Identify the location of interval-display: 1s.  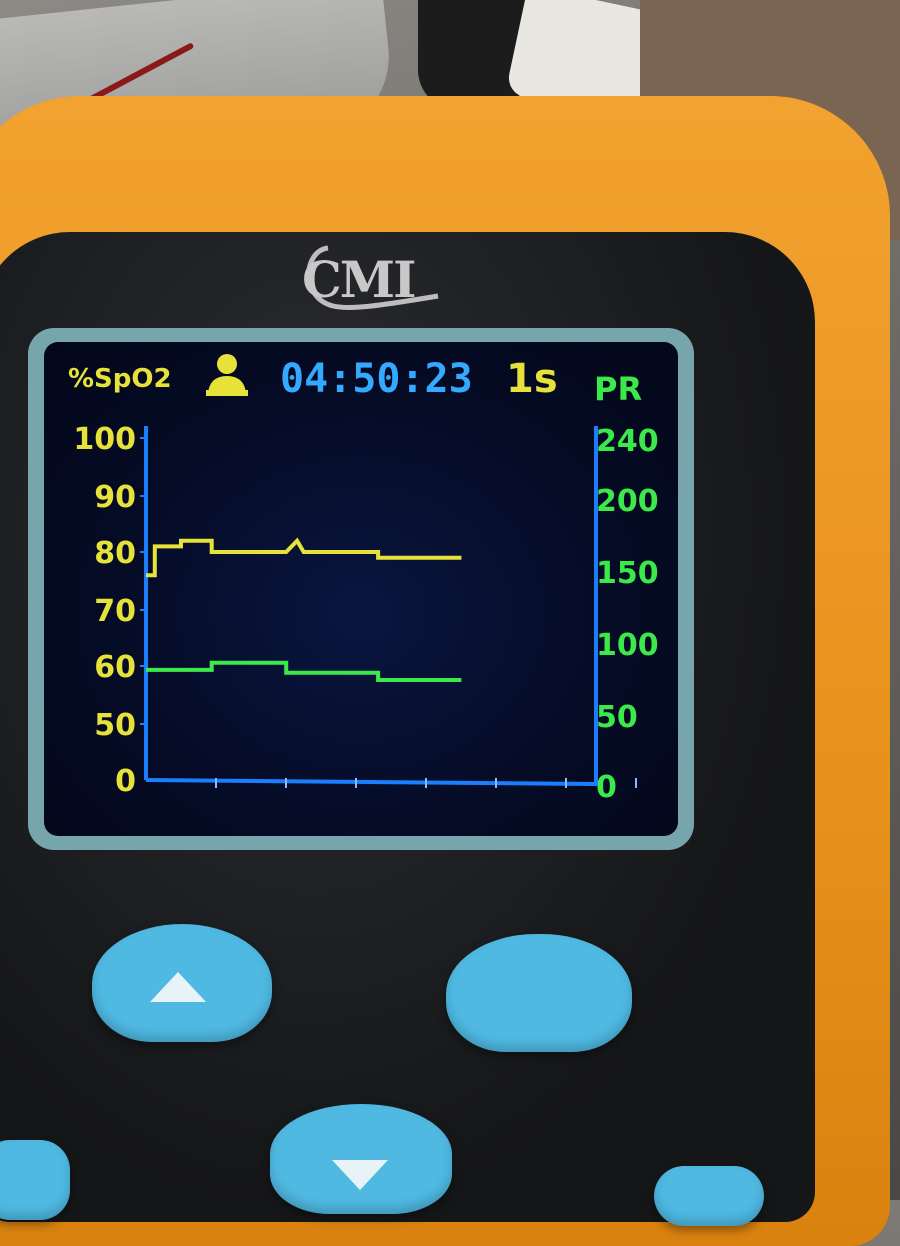
(532, 379).